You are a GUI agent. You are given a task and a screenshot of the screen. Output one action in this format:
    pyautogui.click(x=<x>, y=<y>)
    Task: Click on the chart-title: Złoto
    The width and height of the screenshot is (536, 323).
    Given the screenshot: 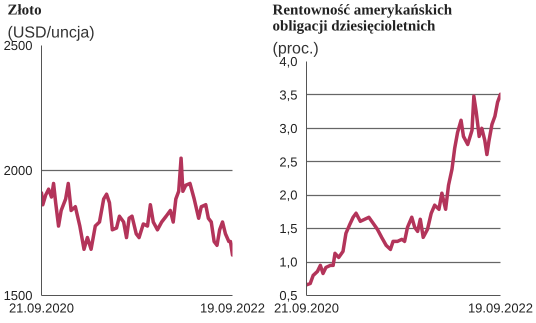 What is the action you would take?
    pyautogui.click(x=25, y=10)
    